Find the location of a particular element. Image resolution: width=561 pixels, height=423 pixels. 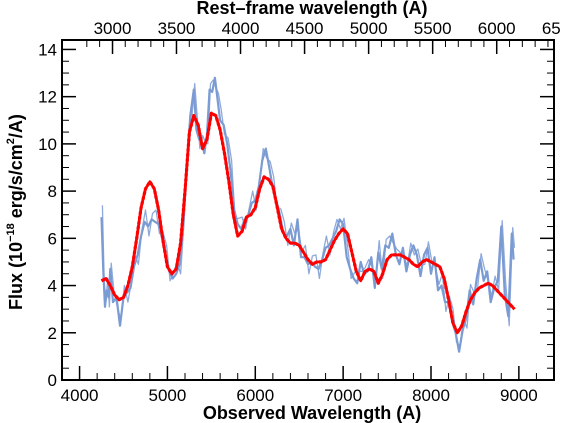

x-tick-label: 6000 is located at coordinates (255, 395).